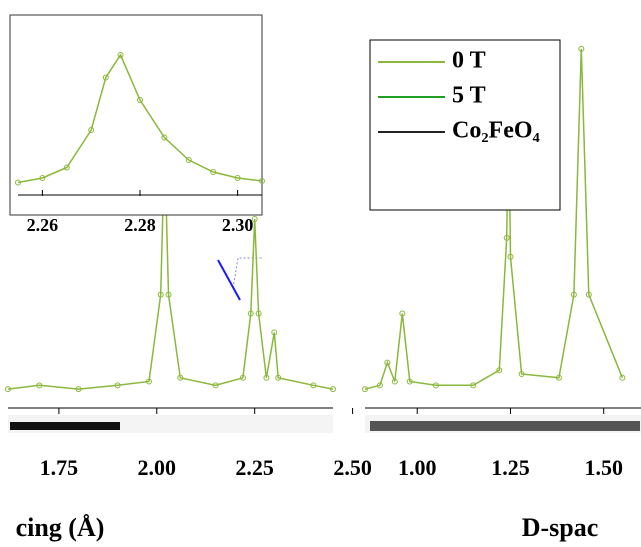  Describe the element at coordinates (254, 467) in the screenshot. I see `x-tick-label: 2.25` at that location.